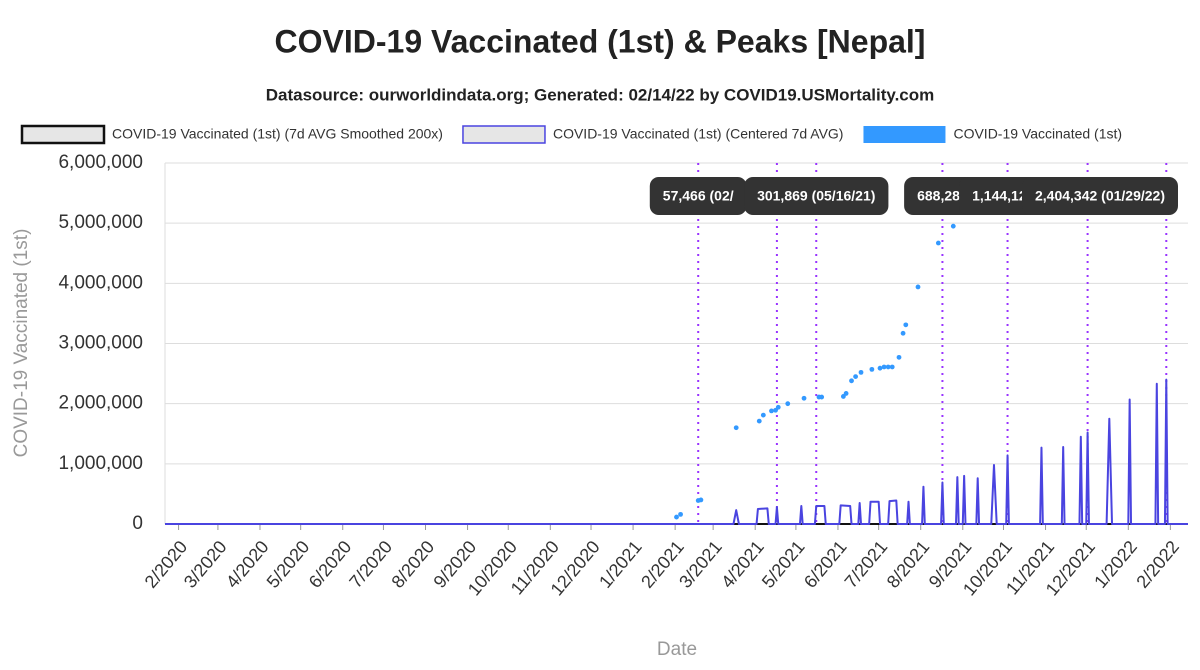 The width and height of the screenshot is (1200, 670). I want to click on peak-label: 57,466 (02/, so click(698, 196).